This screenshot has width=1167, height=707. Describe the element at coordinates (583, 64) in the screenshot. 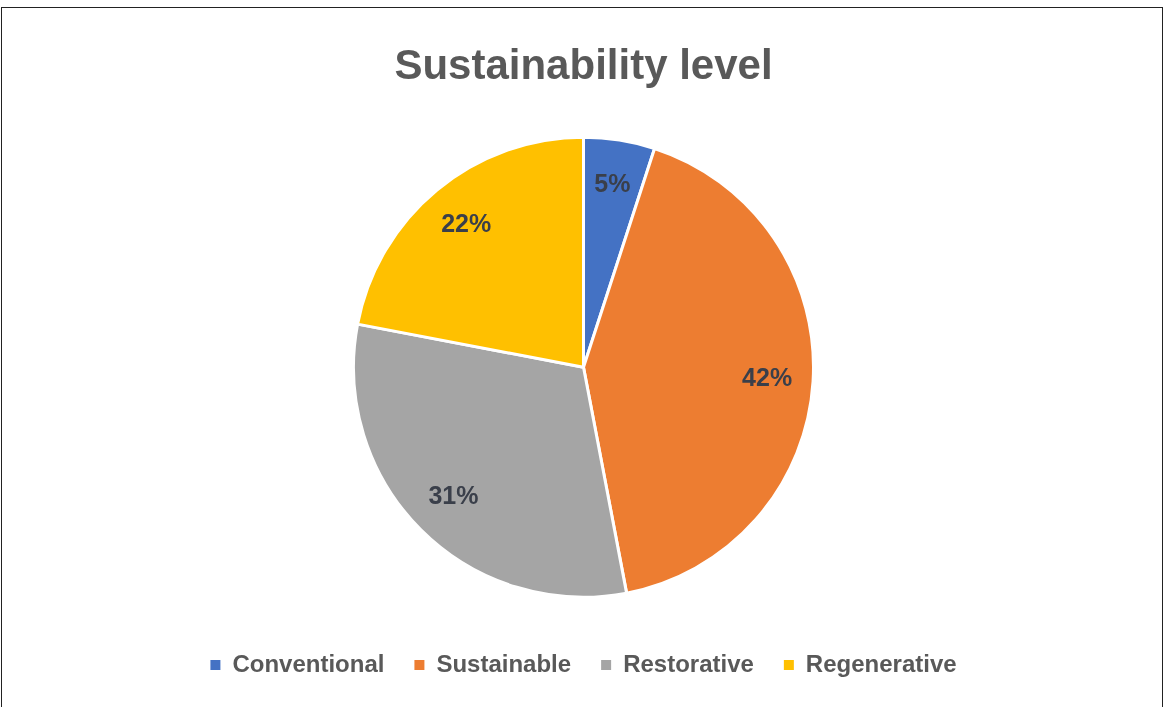

I see `chart-title: Sustainability level` at that location.